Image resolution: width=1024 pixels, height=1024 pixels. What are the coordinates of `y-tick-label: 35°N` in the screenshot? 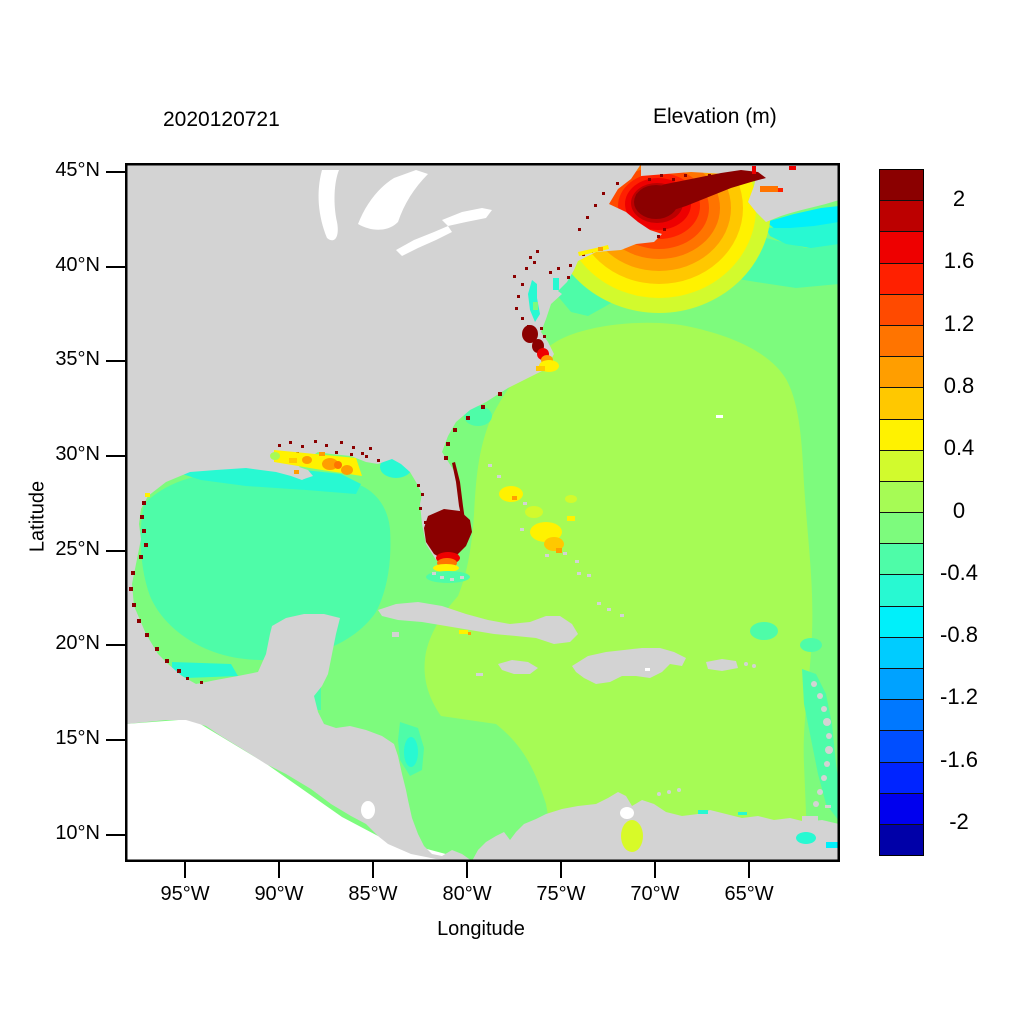 It's located at (77, 359).